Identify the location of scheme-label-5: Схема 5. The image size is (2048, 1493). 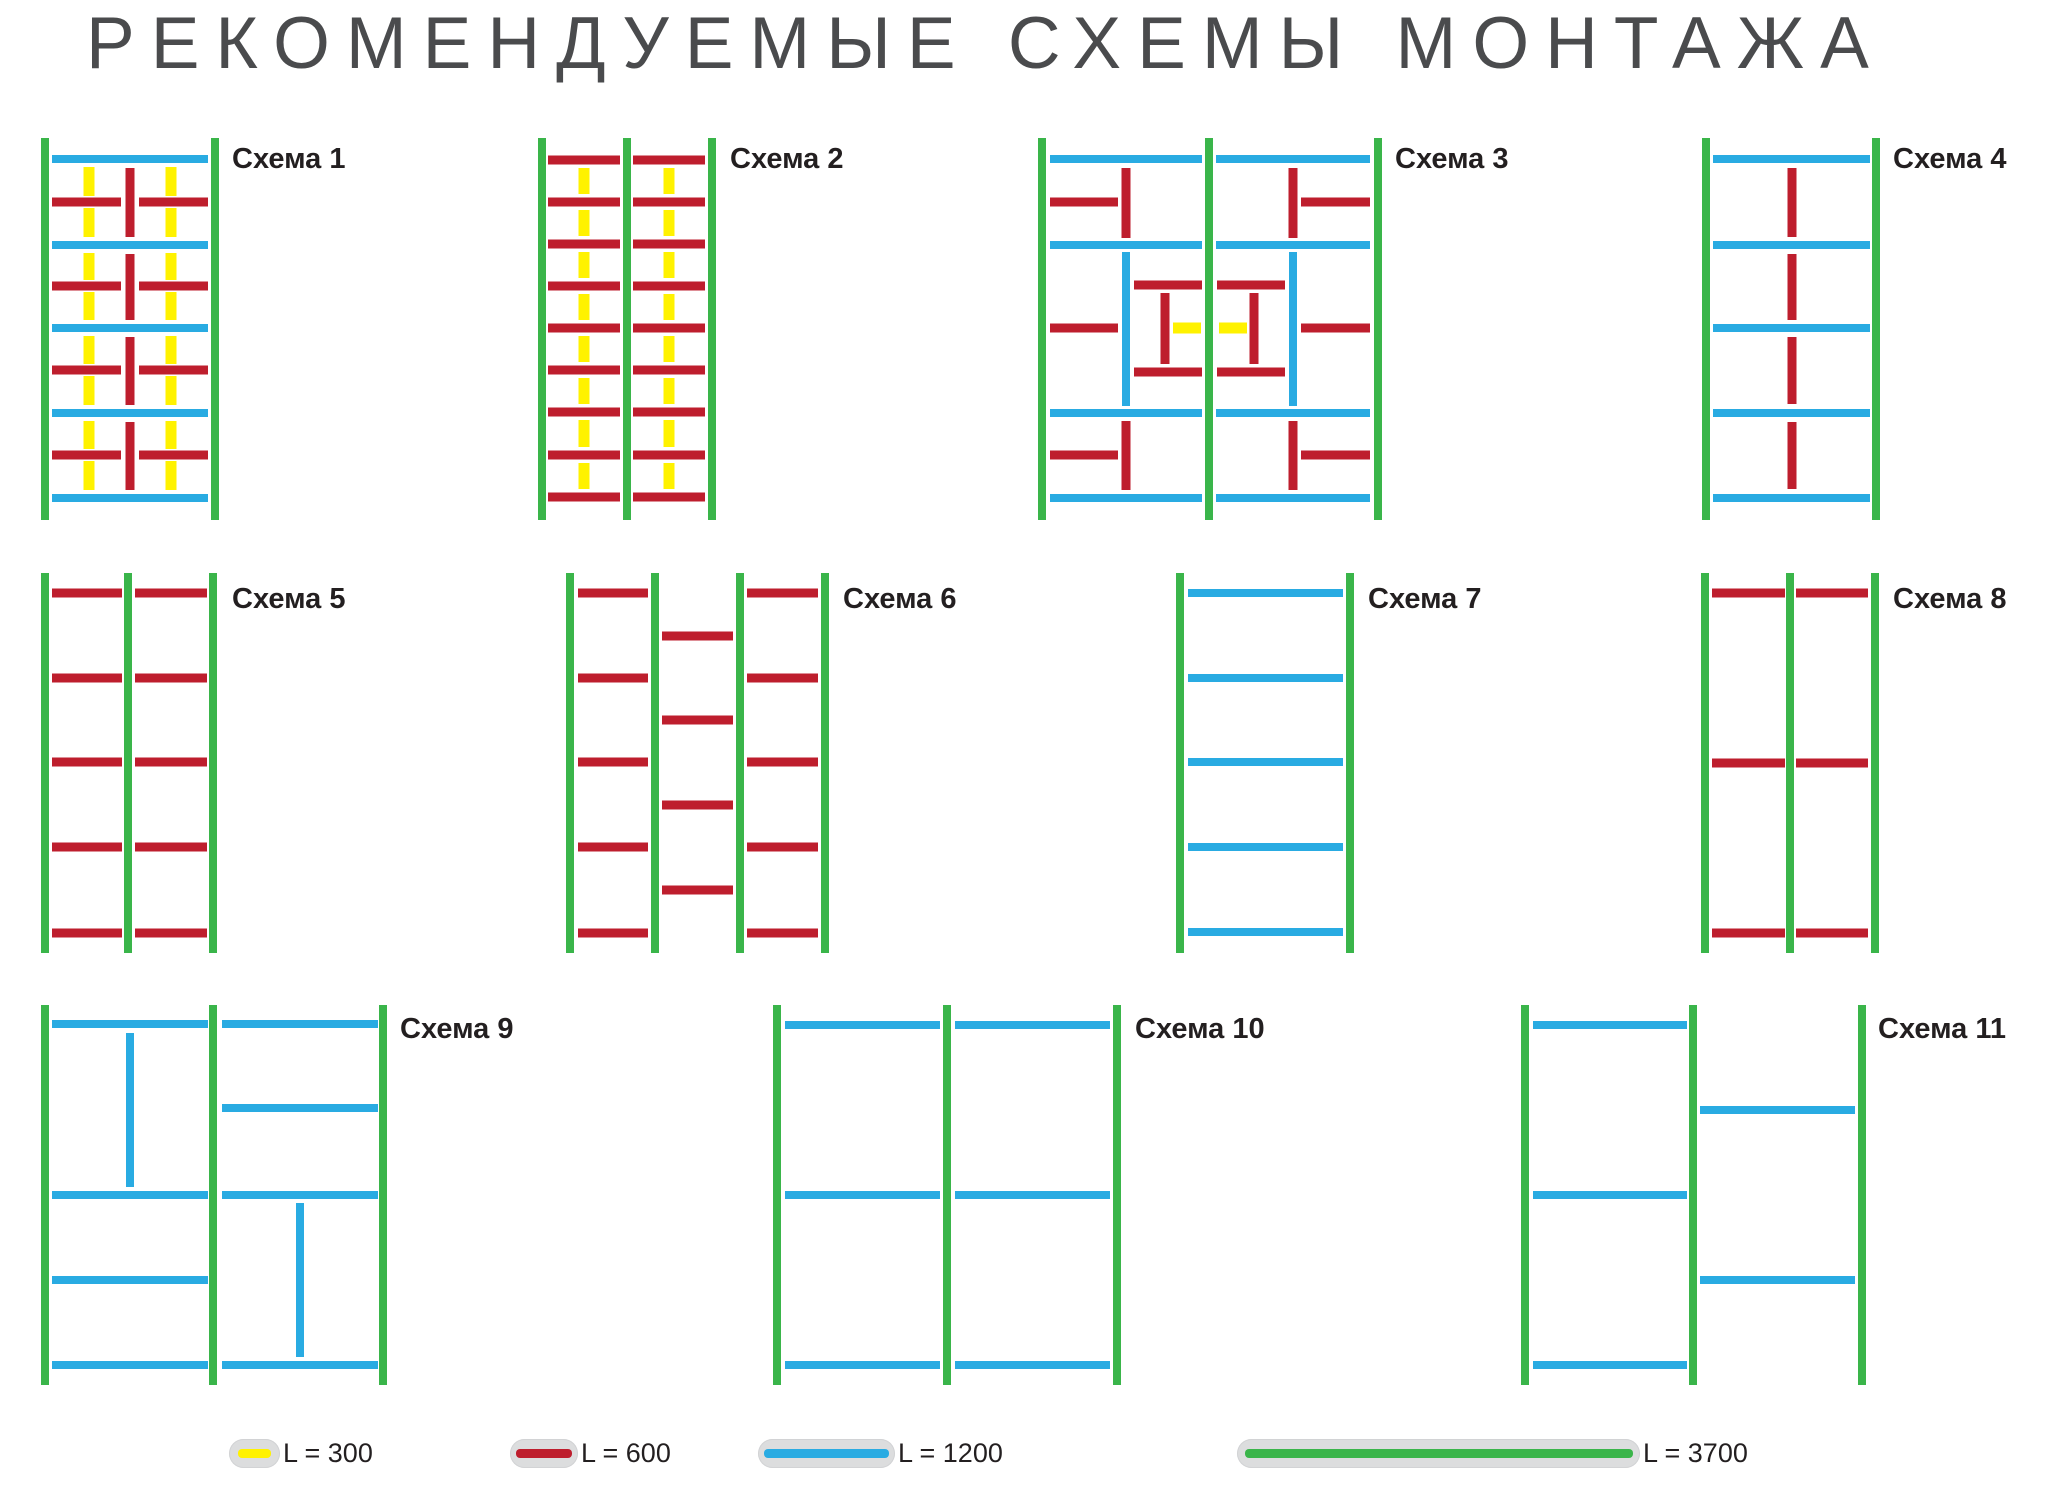
(289, 599).